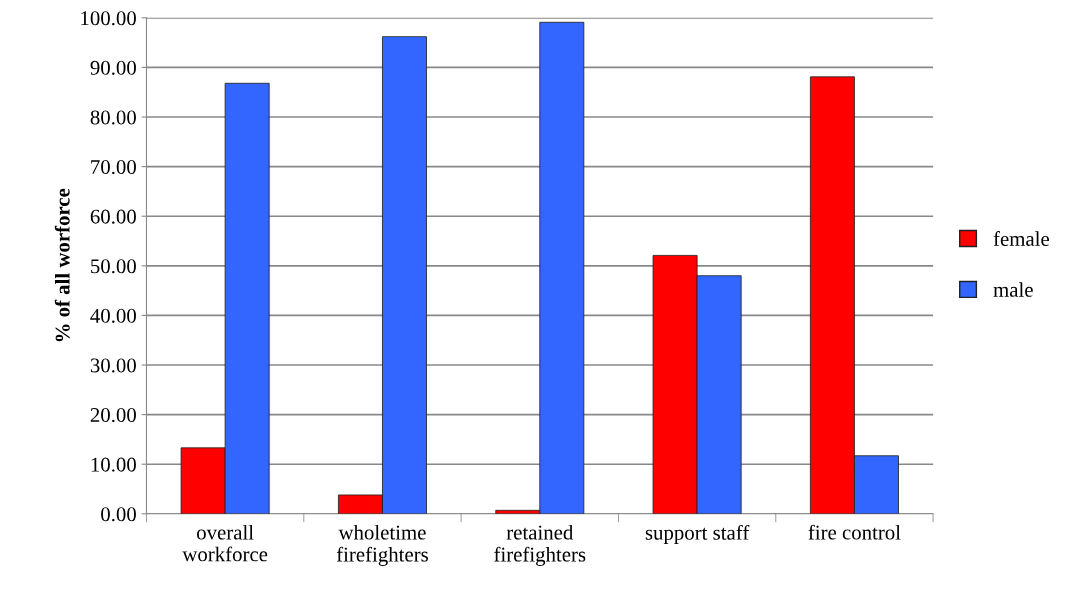  What do you see at coordinates (113, 365) in the screenshot?
I see `y-tick-label: 30.00` at bounding box center [113, 365].